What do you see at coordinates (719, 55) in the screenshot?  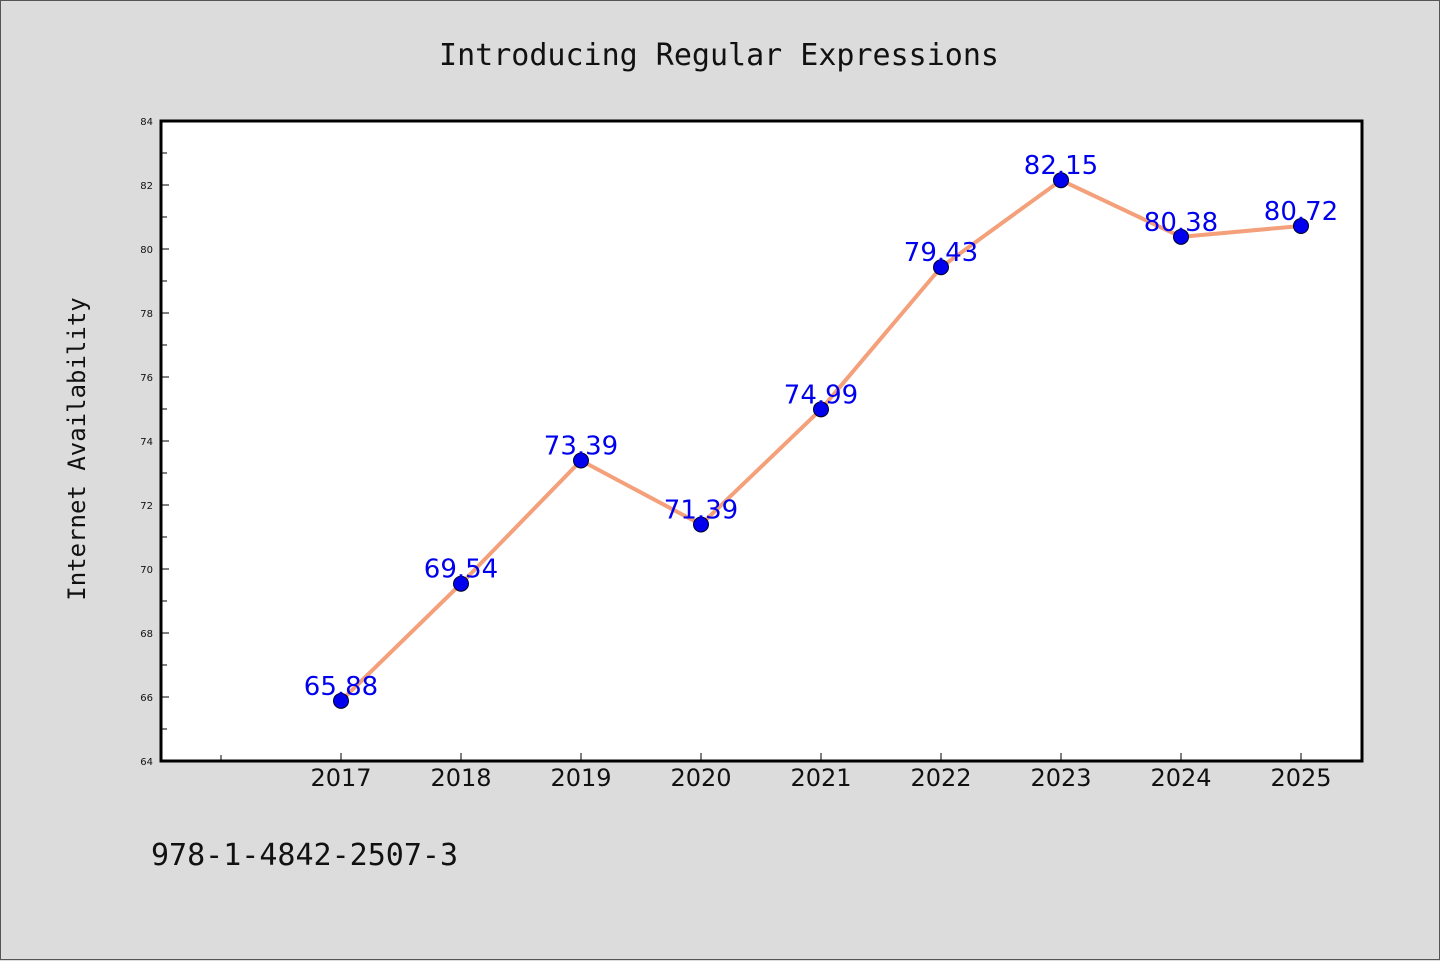 I see `chart-title: Introducing Regular Expressions` at bounding box center [719, 55].